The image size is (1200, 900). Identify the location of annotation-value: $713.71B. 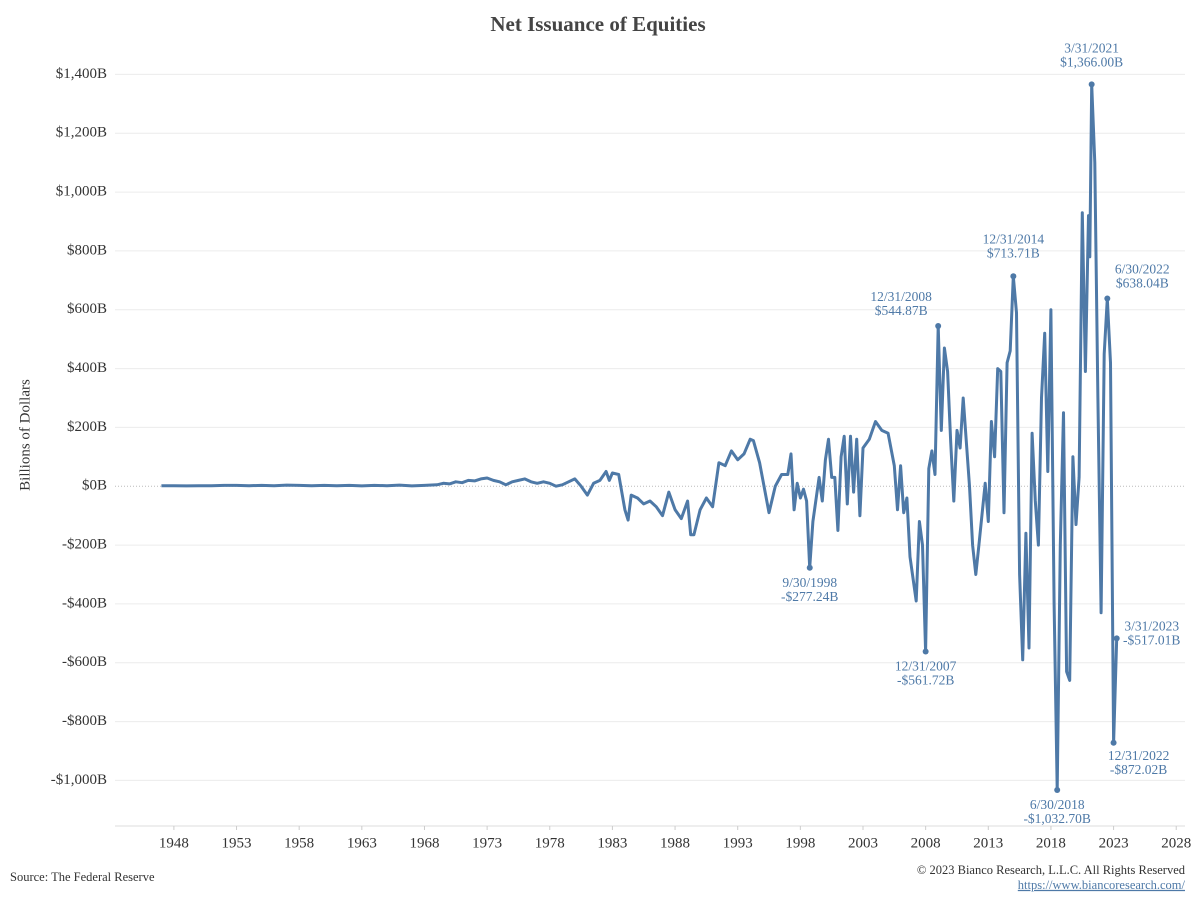
(1013, 252).